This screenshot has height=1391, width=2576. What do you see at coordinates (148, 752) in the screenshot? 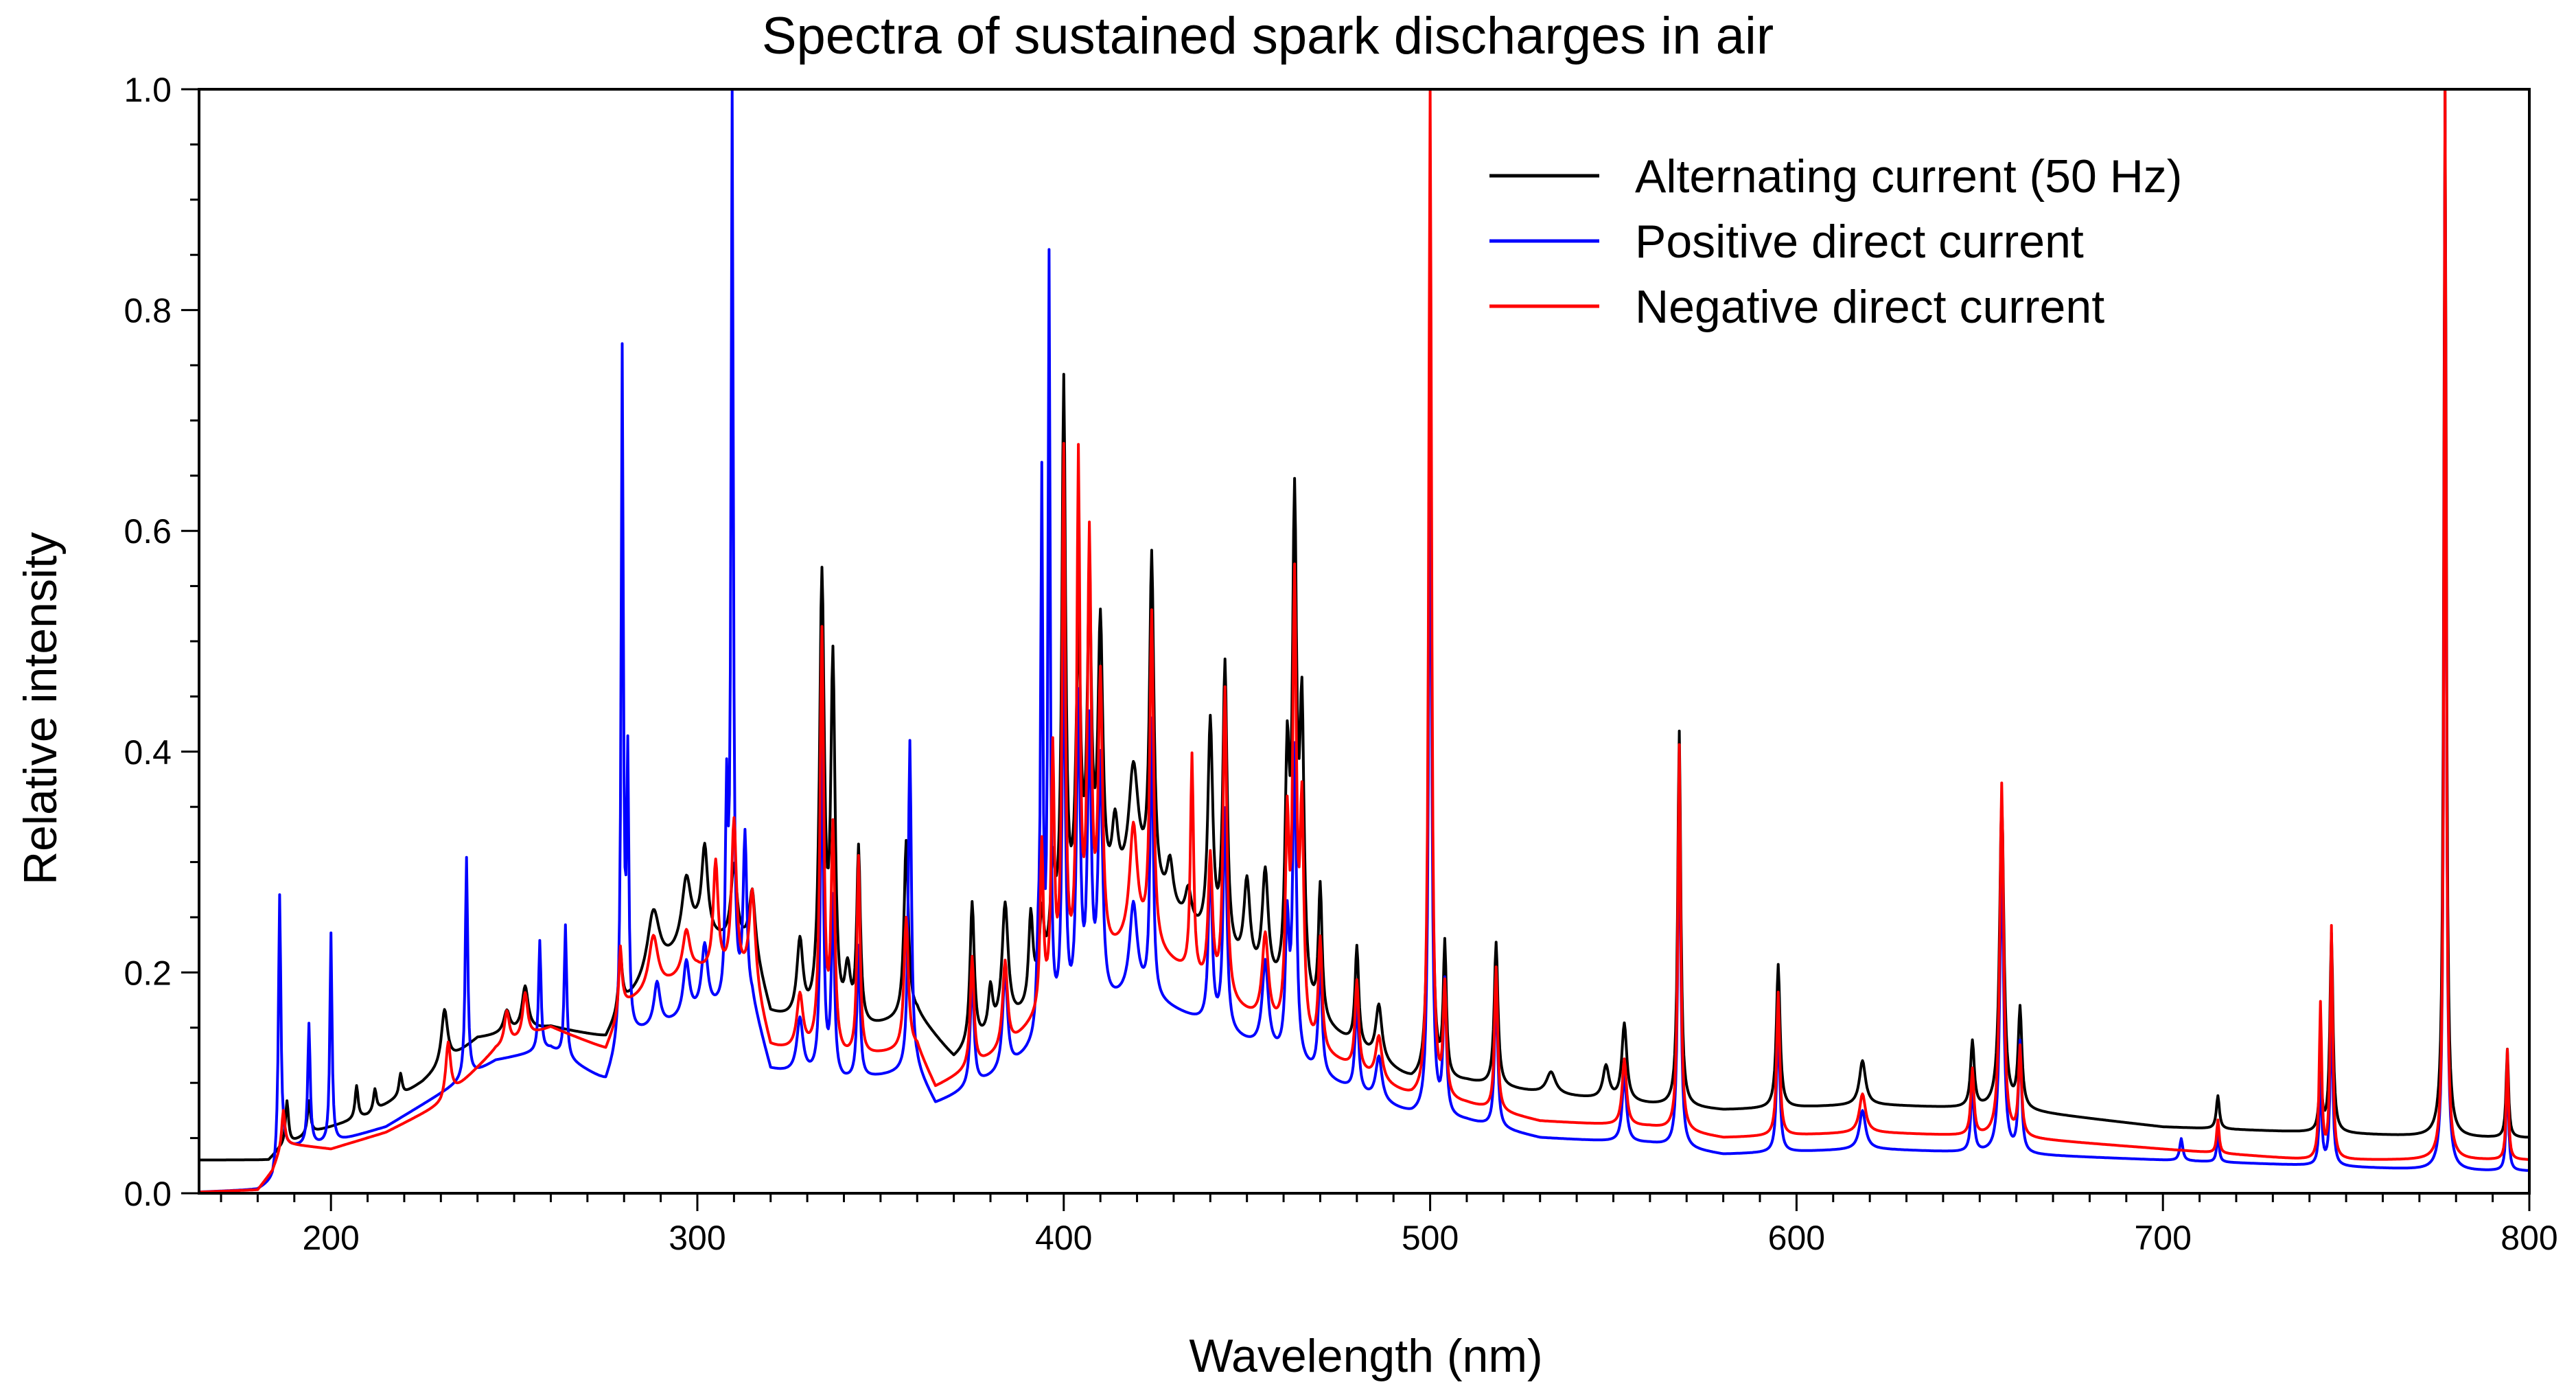
I see `y-tick-label: 0.4` at bounding box center [148, 752].